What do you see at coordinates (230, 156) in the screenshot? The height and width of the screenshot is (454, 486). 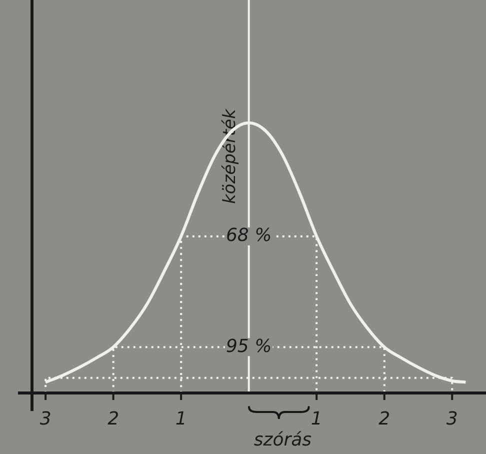 I see `ref-line-label: középérték` at bounding box center [230, 156].